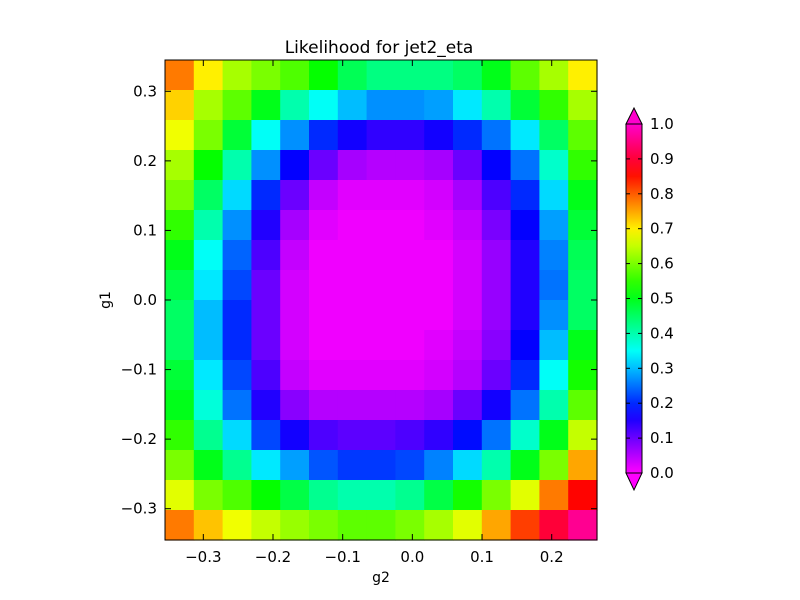  What do you see at coordinates (634, 482) in the screenshot?
I see `colorbar-extend-min` at bounding box center [634, 482].